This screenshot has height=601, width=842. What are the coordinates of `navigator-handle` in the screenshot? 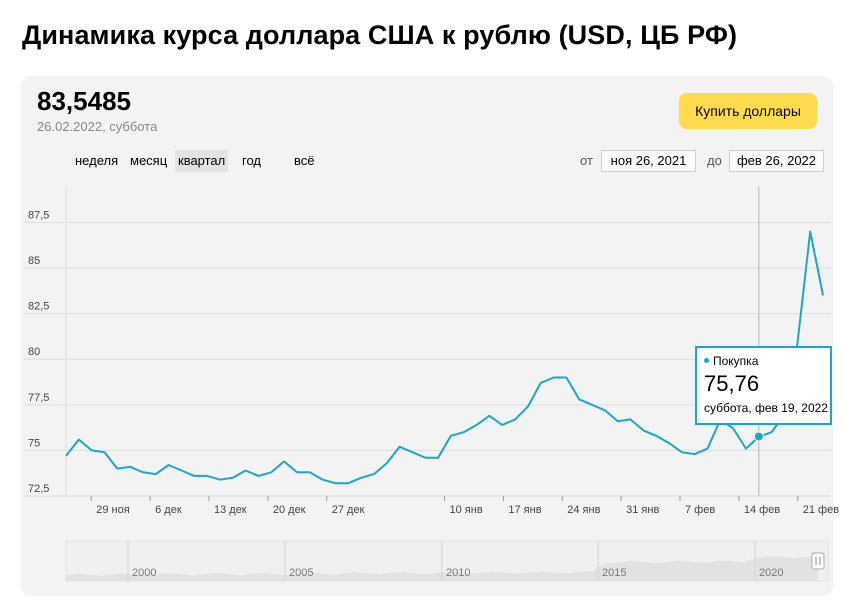 It's located at (818, 561).